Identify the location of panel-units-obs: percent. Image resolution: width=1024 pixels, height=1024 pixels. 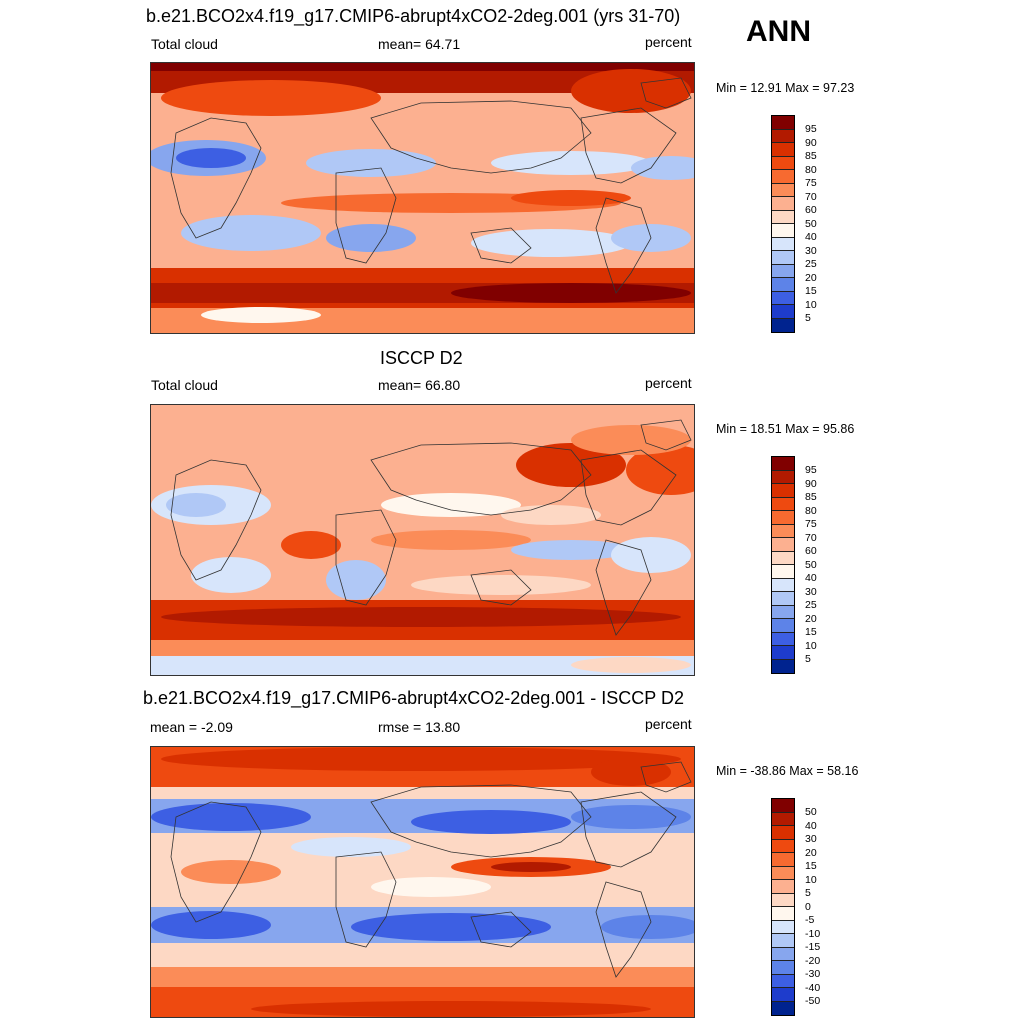
(668, 383).